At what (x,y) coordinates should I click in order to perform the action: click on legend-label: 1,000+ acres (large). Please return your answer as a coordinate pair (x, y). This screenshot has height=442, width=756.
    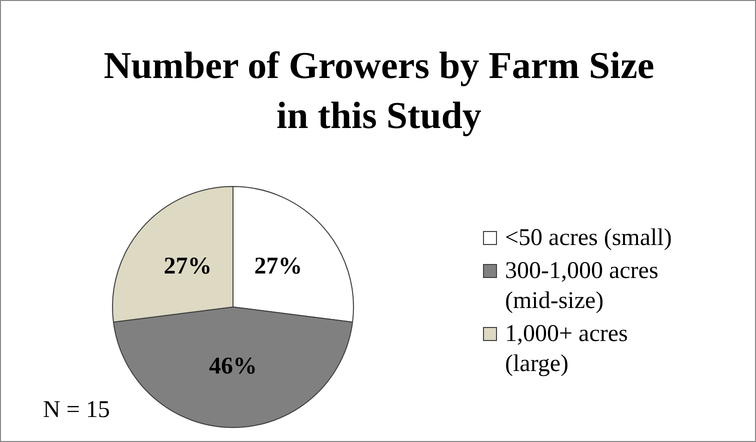
    Looking at the image, I should click on (566, 349).